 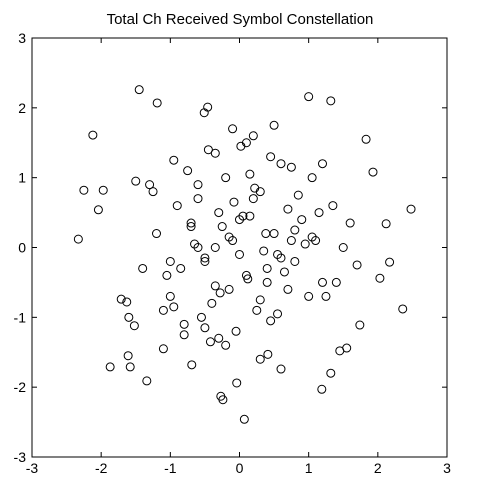 What do you see at coordinates (22, 38) in the screenshot?
I see `y-tick-label: 3` at bounding box center [22, 38].